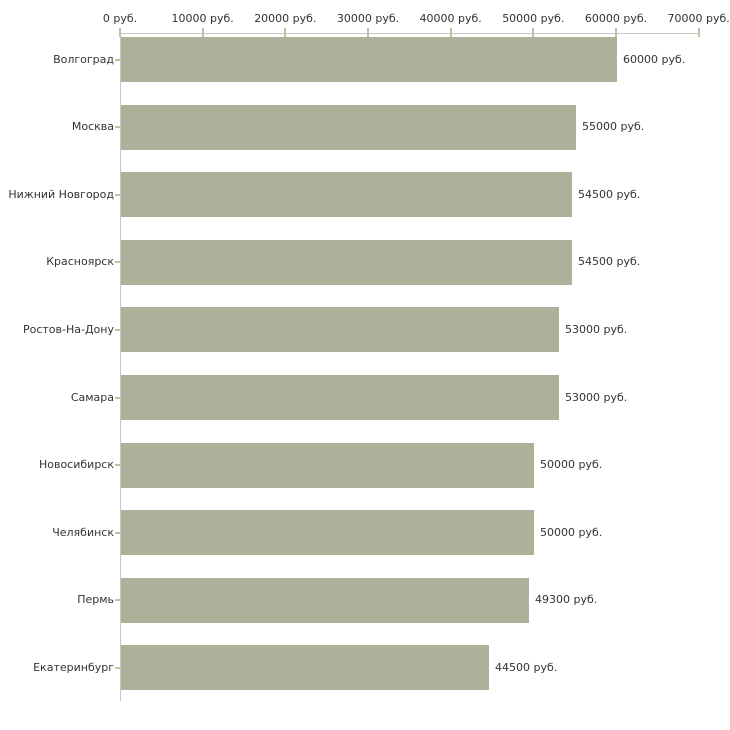  Describe the element at coordinates (120, 18) in the screenshot. I see `x-tick-label: 0 руб.` at that location.